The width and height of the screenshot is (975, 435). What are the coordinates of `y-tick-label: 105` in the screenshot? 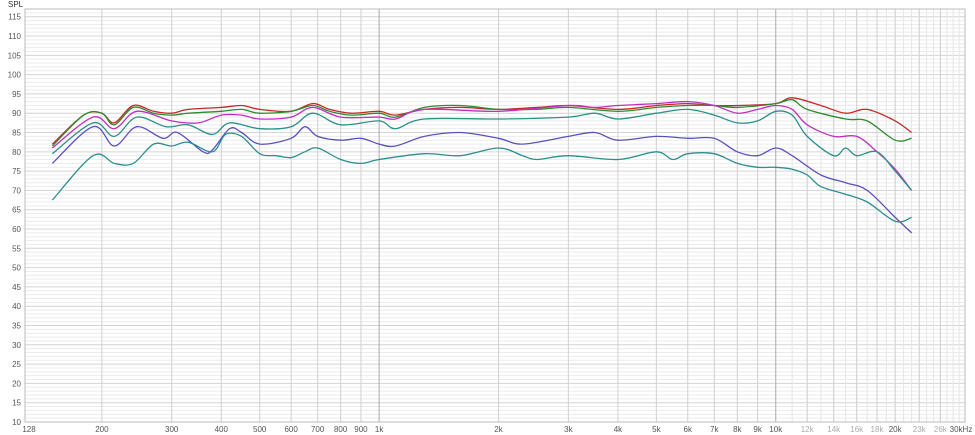 It's located at (15, 55).